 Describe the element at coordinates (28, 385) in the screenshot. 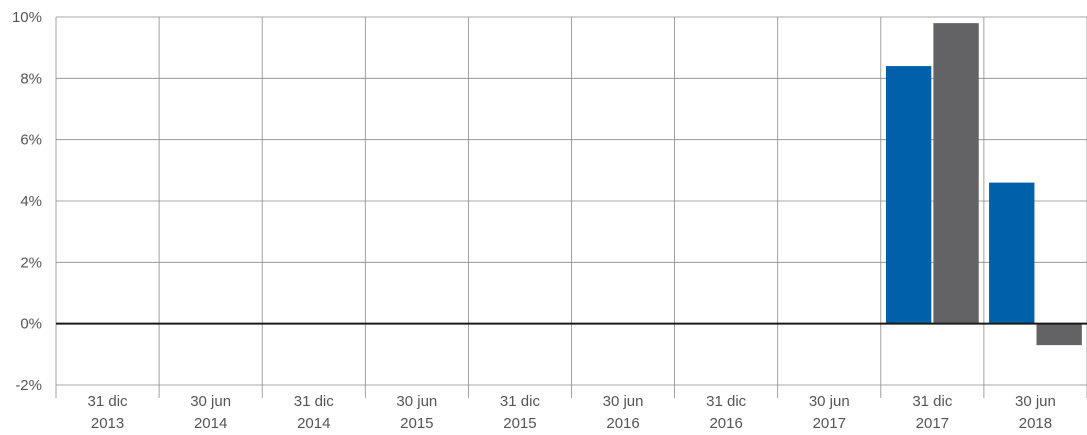

I see `y-tick-label: -2%` at that location.